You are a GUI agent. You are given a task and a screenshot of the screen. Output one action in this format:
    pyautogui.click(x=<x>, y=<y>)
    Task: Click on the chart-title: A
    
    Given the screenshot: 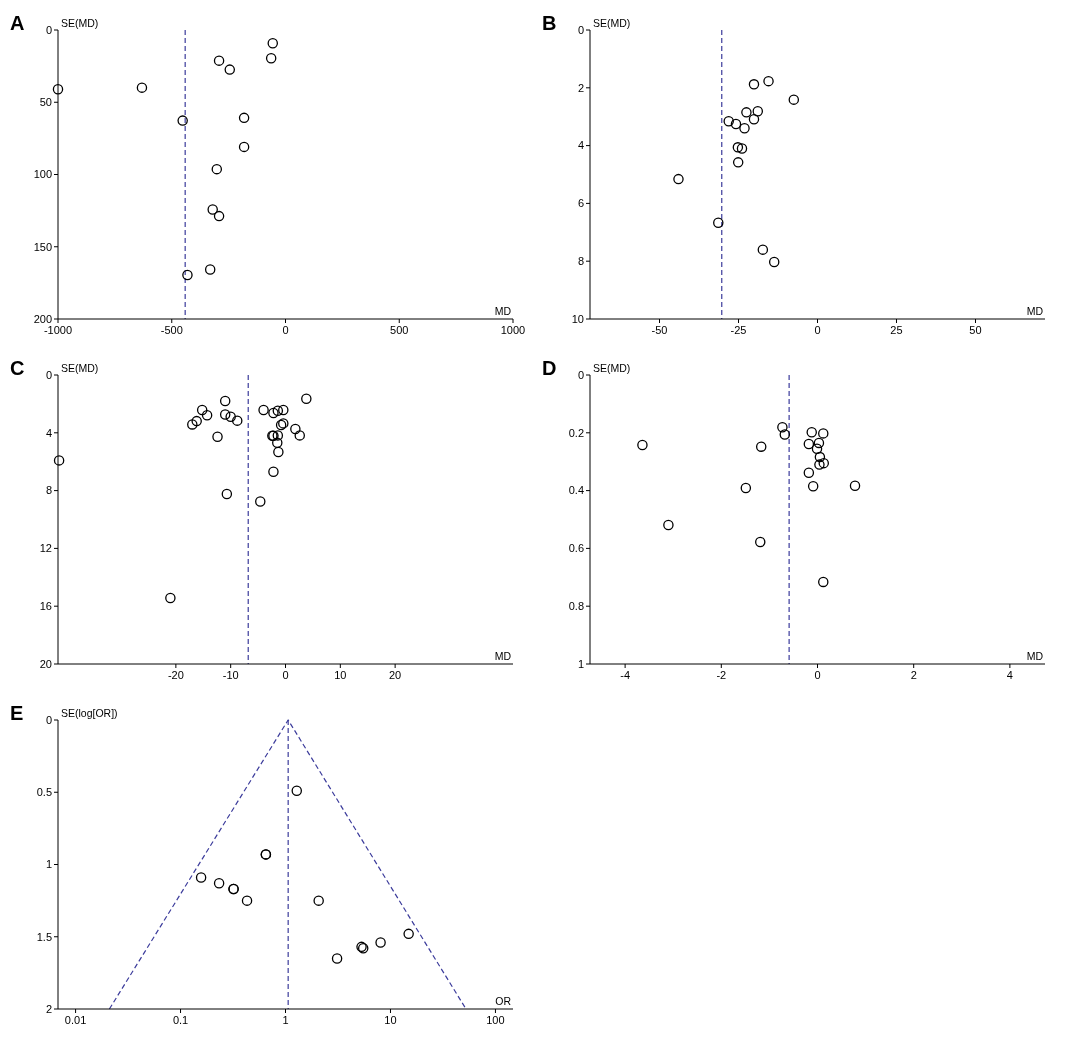 What is the action you would take?
    pyautogui.click(x=17, y=23)
    